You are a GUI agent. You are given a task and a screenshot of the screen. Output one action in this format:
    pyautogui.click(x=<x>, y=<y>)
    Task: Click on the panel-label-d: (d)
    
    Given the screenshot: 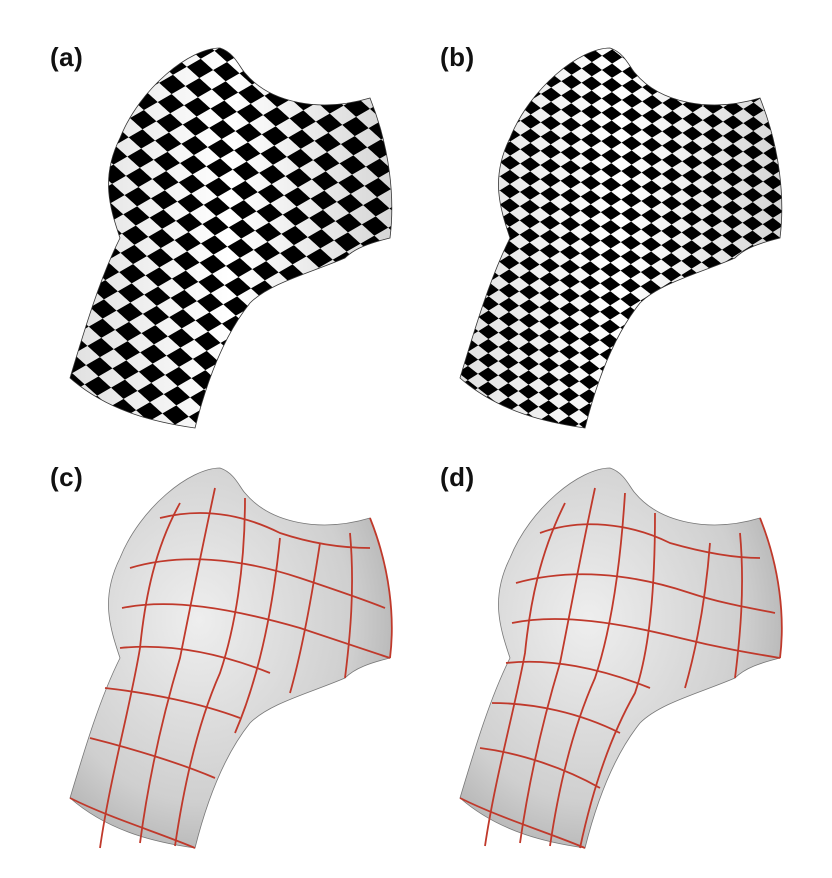 What is the action you would take?
    pyautogui.click(x=457, y=477)
    